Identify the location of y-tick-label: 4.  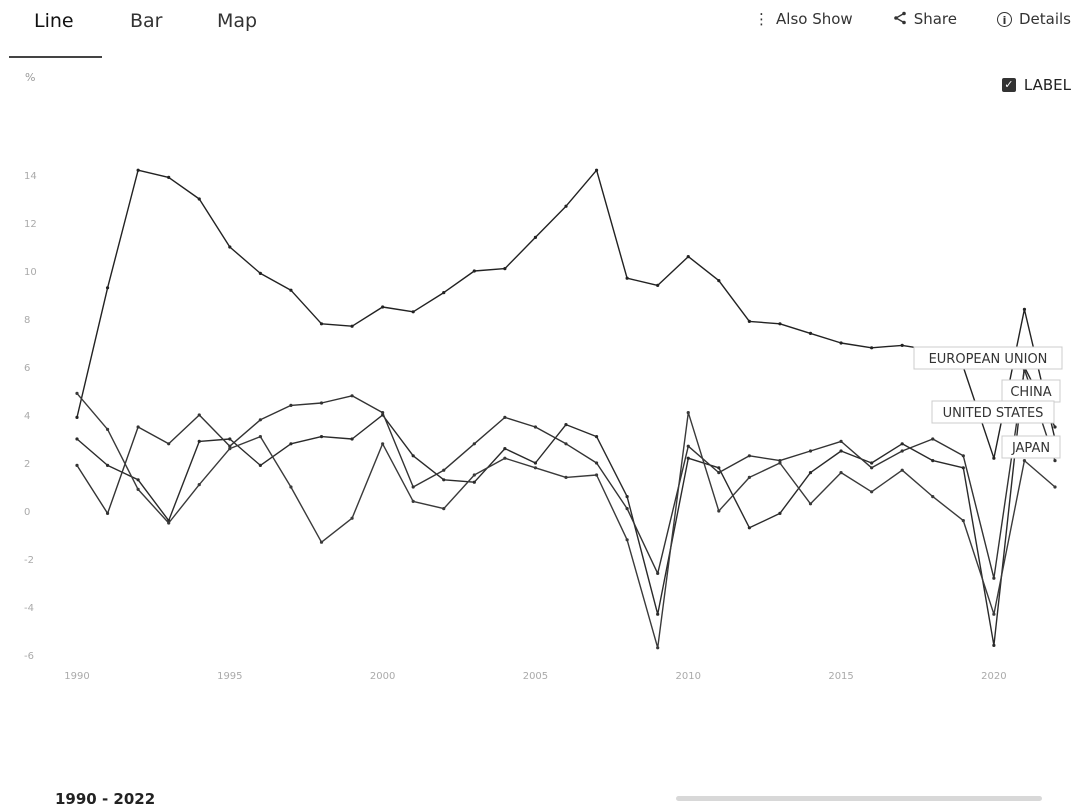
(27, 416).